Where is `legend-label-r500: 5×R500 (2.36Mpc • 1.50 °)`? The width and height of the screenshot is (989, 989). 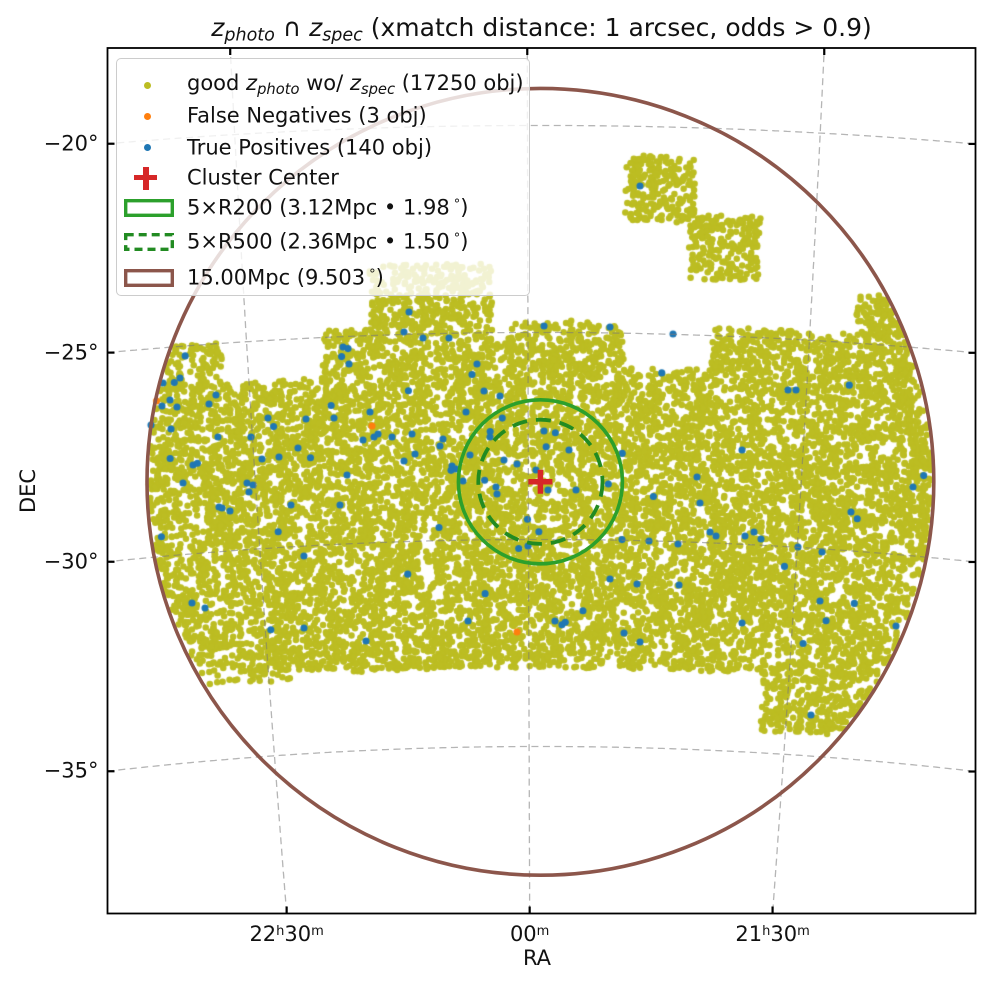
legend-label-r500: 5×R500 (2.36Mpc • 1.50 °) is located at coordinates (328, 241).